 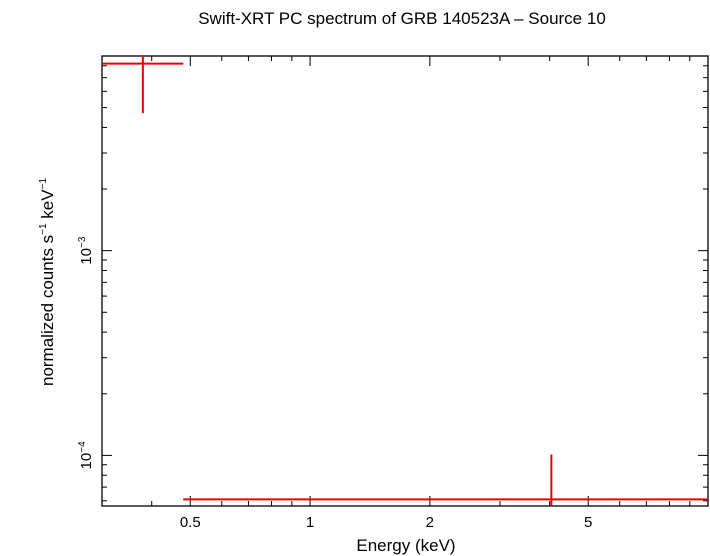 What do you see at coordinates (310, 522) in the screenshot?
I see `x-tick-label: 1` at bounding box center [310, 522].